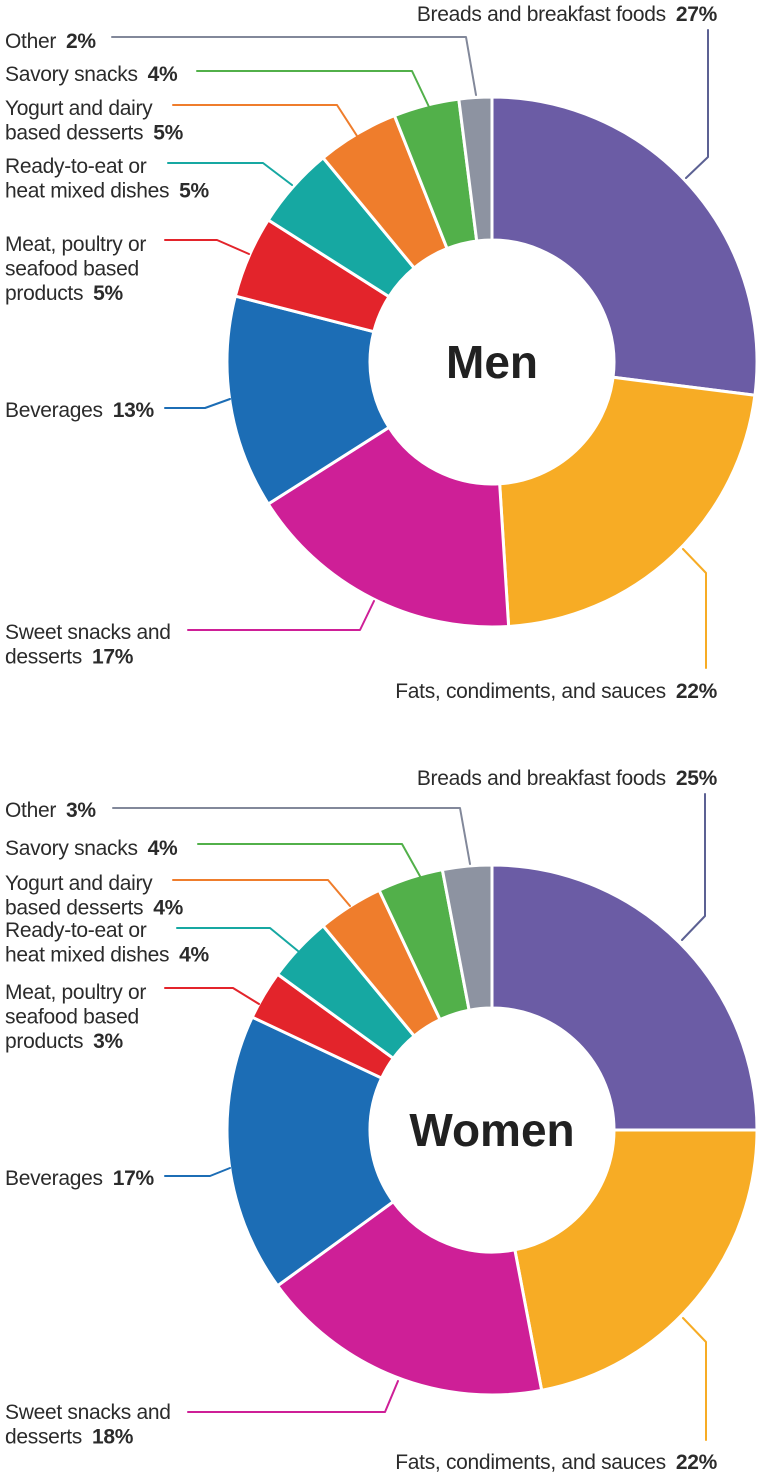 This screenshot has height=1475, width=758. What do you see at coordinates (556, 691) in the screenshot?
I see `slice-label-men-fats-condiments-and-sauces: Fats, condiments, and sauces 22%` at bounding box center [556, 691].